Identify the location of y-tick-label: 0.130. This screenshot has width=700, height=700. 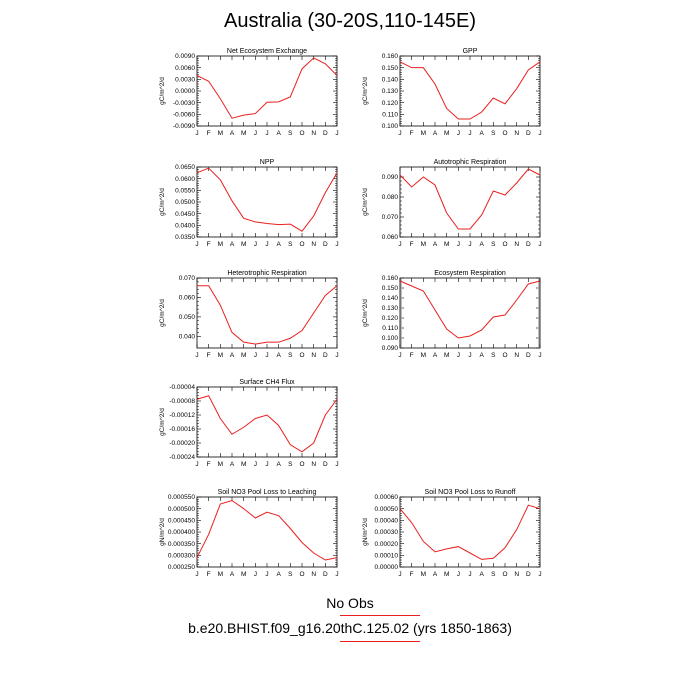
(390, 308).